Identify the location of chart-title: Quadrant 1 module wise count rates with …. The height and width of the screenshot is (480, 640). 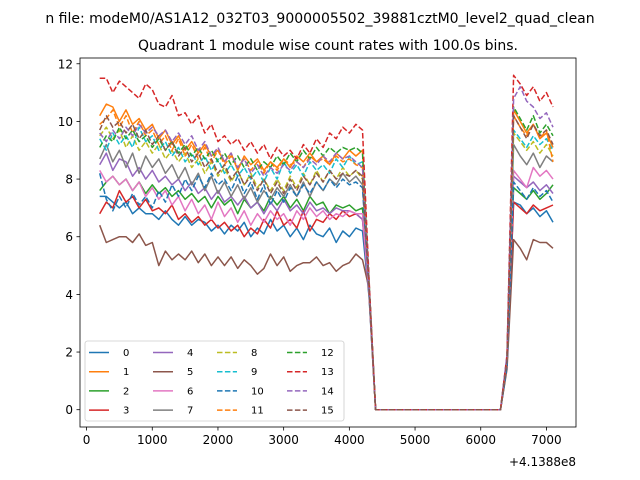
(328, 46).